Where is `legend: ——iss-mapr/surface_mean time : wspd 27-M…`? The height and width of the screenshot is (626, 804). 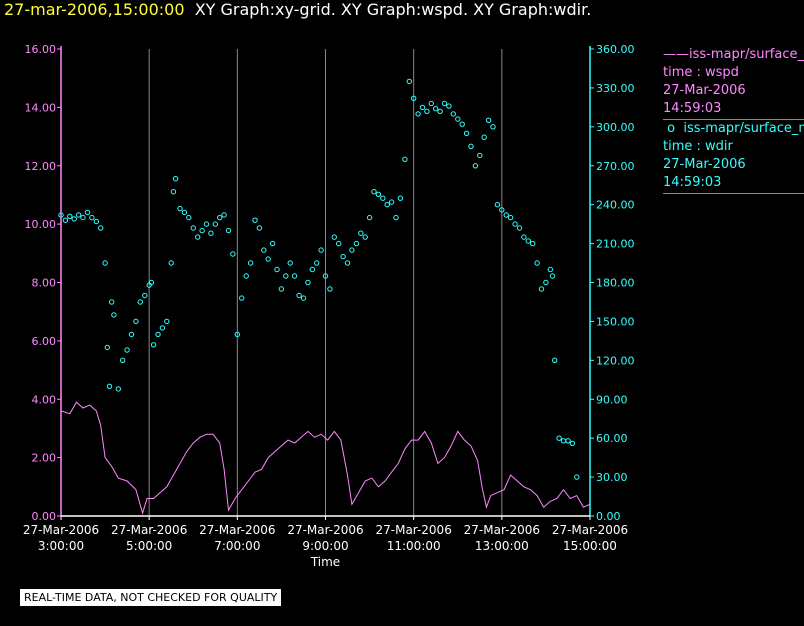
legend: ——iss-mapr/surface_mean time : wspd 27-M… is located at coordinates (733, 120).